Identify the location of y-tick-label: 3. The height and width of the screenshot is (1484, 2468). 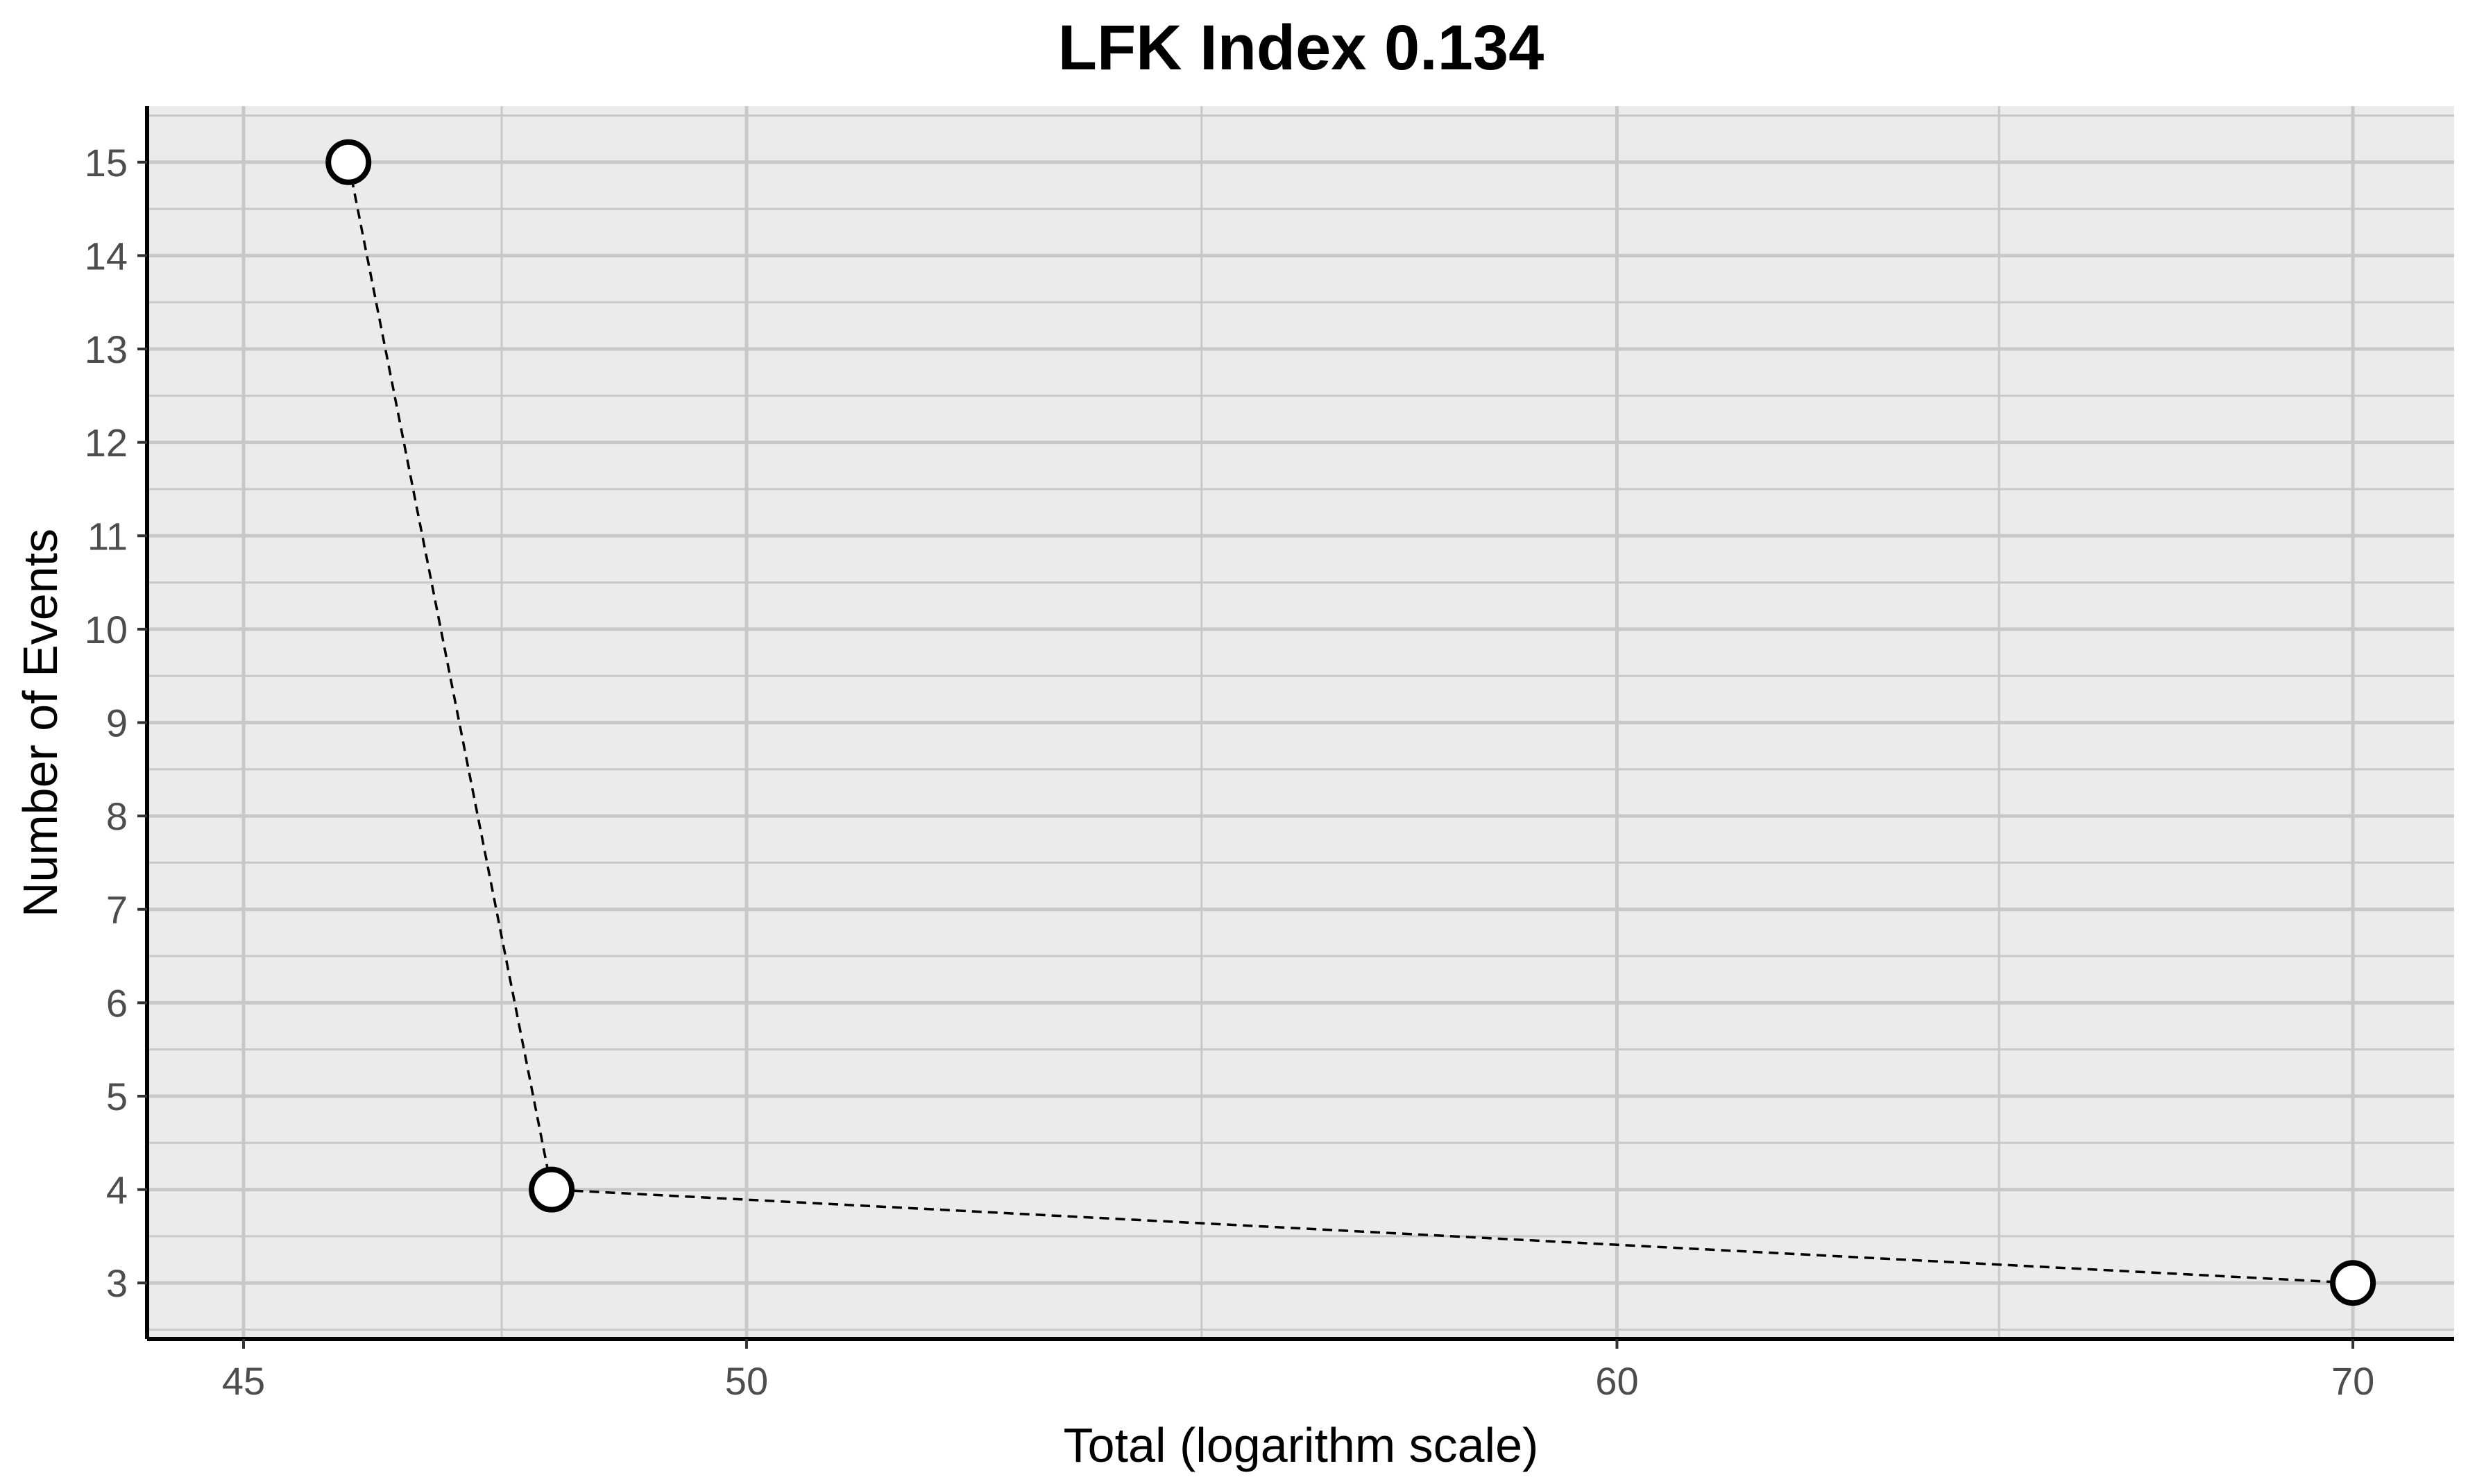
(117, 1283).